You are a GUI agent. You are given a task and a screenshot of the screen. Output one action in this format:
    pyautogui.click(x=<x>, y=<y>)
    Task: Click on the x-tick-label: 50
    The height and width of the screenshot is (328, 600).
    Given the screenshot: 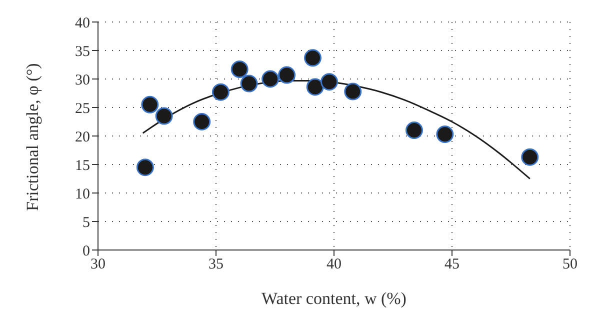 What is the action you would take?
    pyautogui.click(x=570, y=264)
    